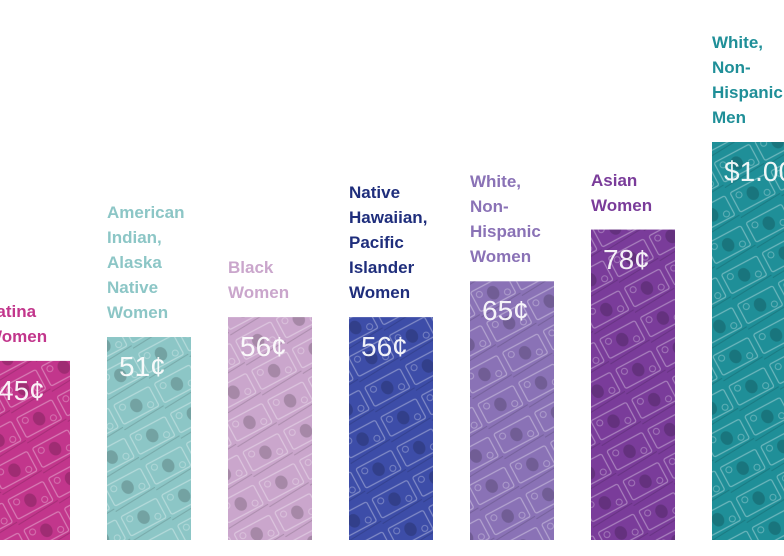 The height and width of the screenshot is (556, 784). I want to click on bar-white-non-hispanic-men, so click(748, 341).